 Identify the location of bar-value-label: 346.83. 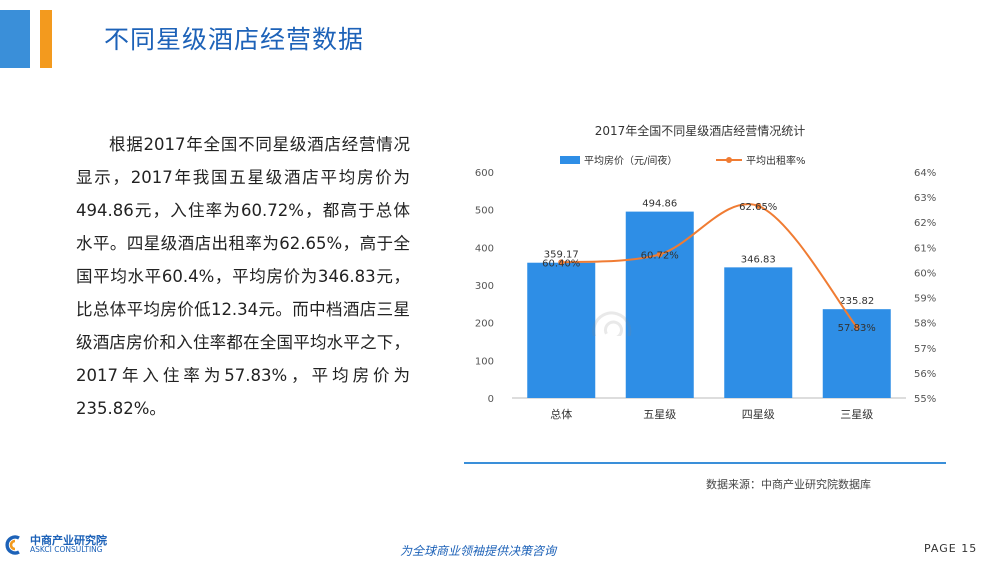
(758, 259).